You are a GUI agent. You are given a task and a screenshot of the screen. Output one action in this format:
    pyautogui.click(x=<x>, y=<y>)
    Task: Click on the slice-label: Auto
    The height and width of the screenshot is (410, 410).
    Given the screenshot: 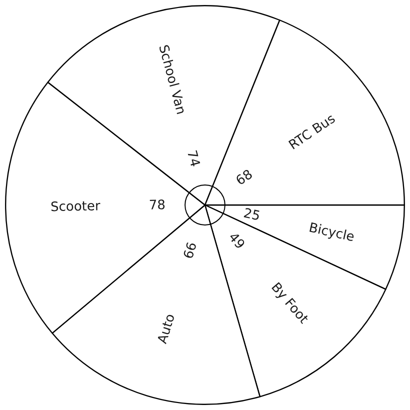 What is the action you would take?
    pyautogui.click(x=167, y=329)
    